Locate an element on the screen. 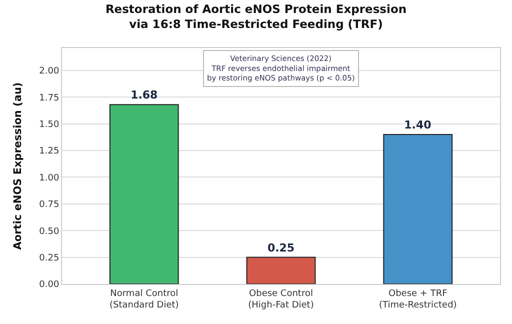  y-tick-label: 0.75 is located at coordinates (49, 205).